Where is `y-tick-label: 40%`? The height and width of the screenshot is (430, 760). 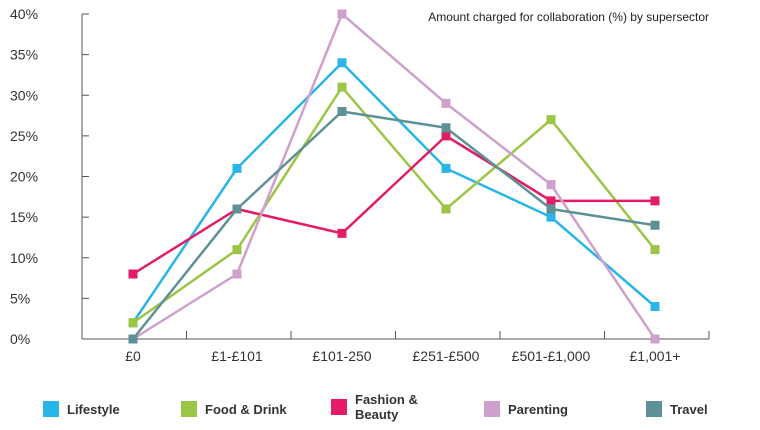
y-tick-label: 40% is located at coordinates (24, 14).